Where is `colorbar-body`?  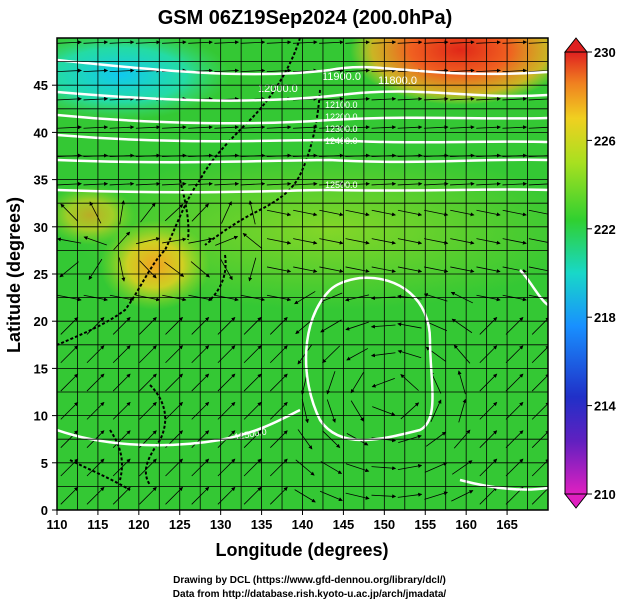
colorbar-body is located at coordinates (576, 273).